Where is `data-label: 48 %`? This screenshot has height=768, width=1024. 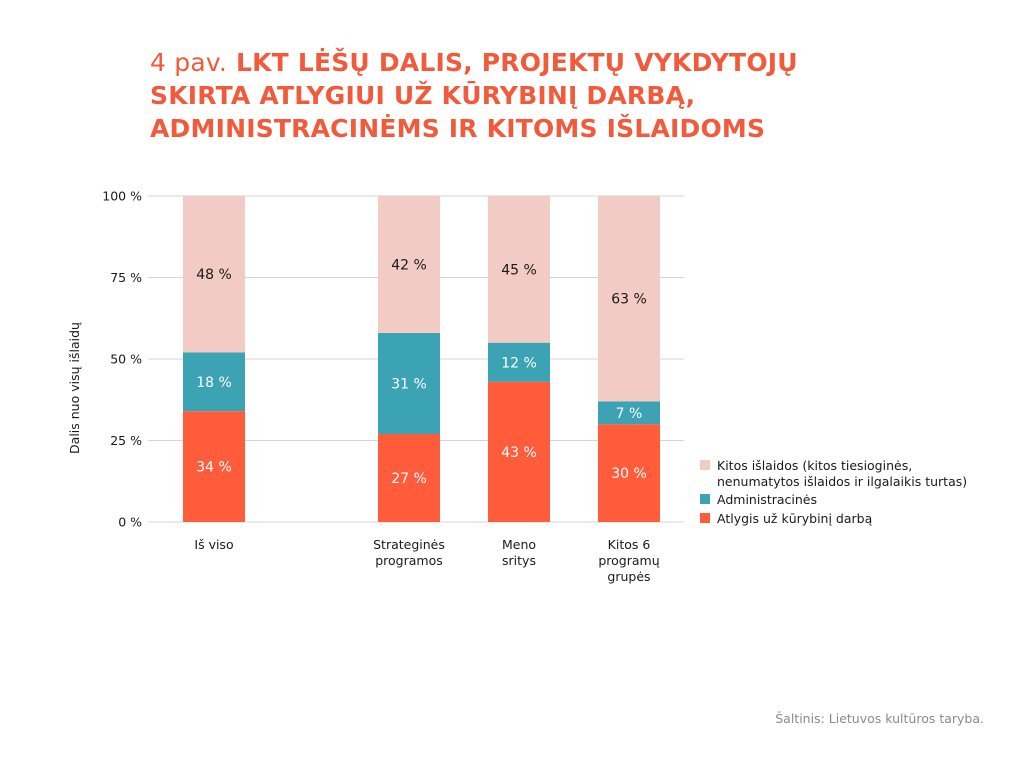
data-label: 48 % is located at coordinates (214, 275).